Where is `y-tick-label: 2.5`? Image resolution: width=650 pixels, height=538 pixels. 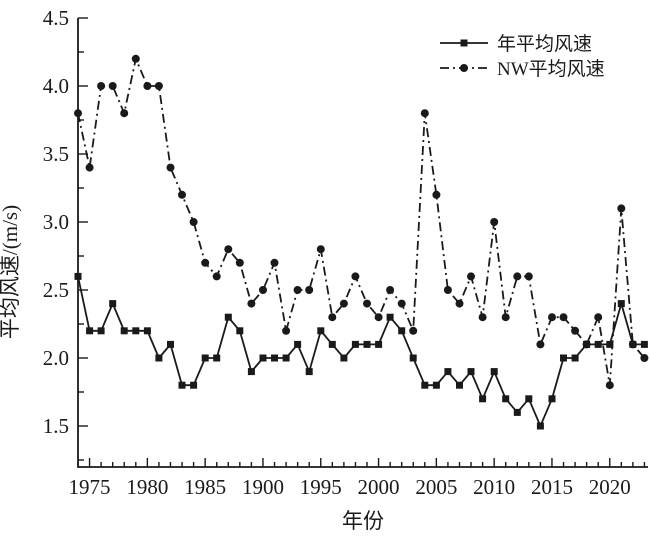
y-tick-label: 2.5 is located at coordinates (56, 290).